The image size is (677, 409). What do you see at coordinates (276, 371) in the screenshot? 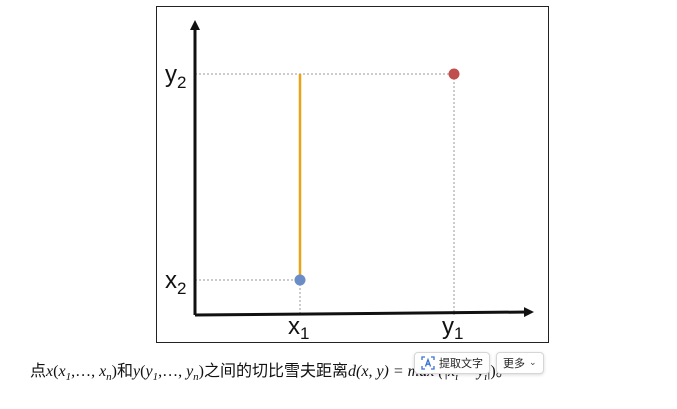
I see `caption-middle: 之间的切比雪夫距离` at bounding box center [276, 371].